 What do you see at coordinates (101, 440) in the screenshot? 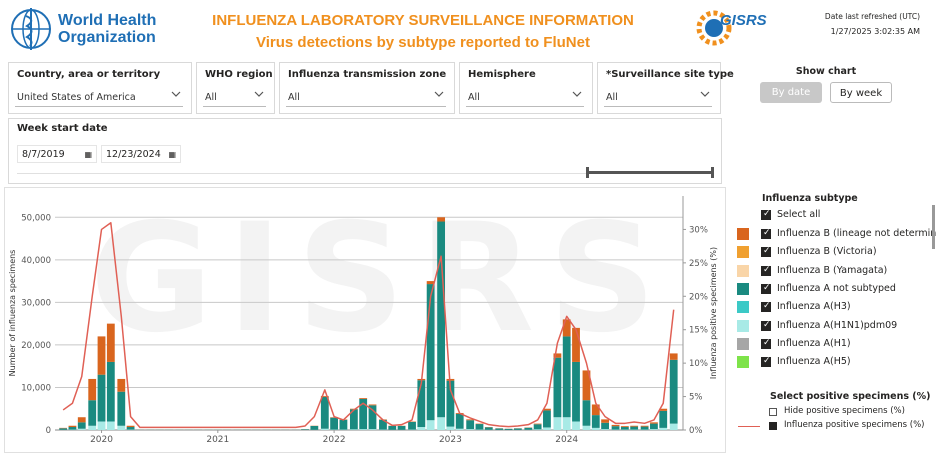
I see `x-tick-label: 2020` at bounding box center [101, 440].